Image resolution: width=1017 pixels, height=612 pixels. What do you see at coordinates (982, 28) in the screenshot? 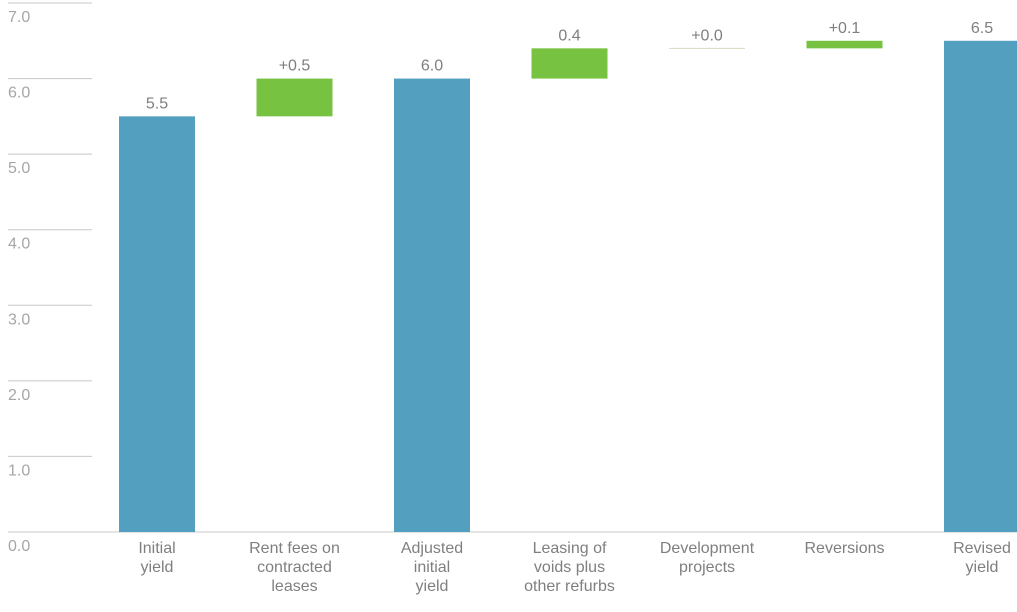
I see `data-label-6: 6.5` at bounding box center [982, 28].